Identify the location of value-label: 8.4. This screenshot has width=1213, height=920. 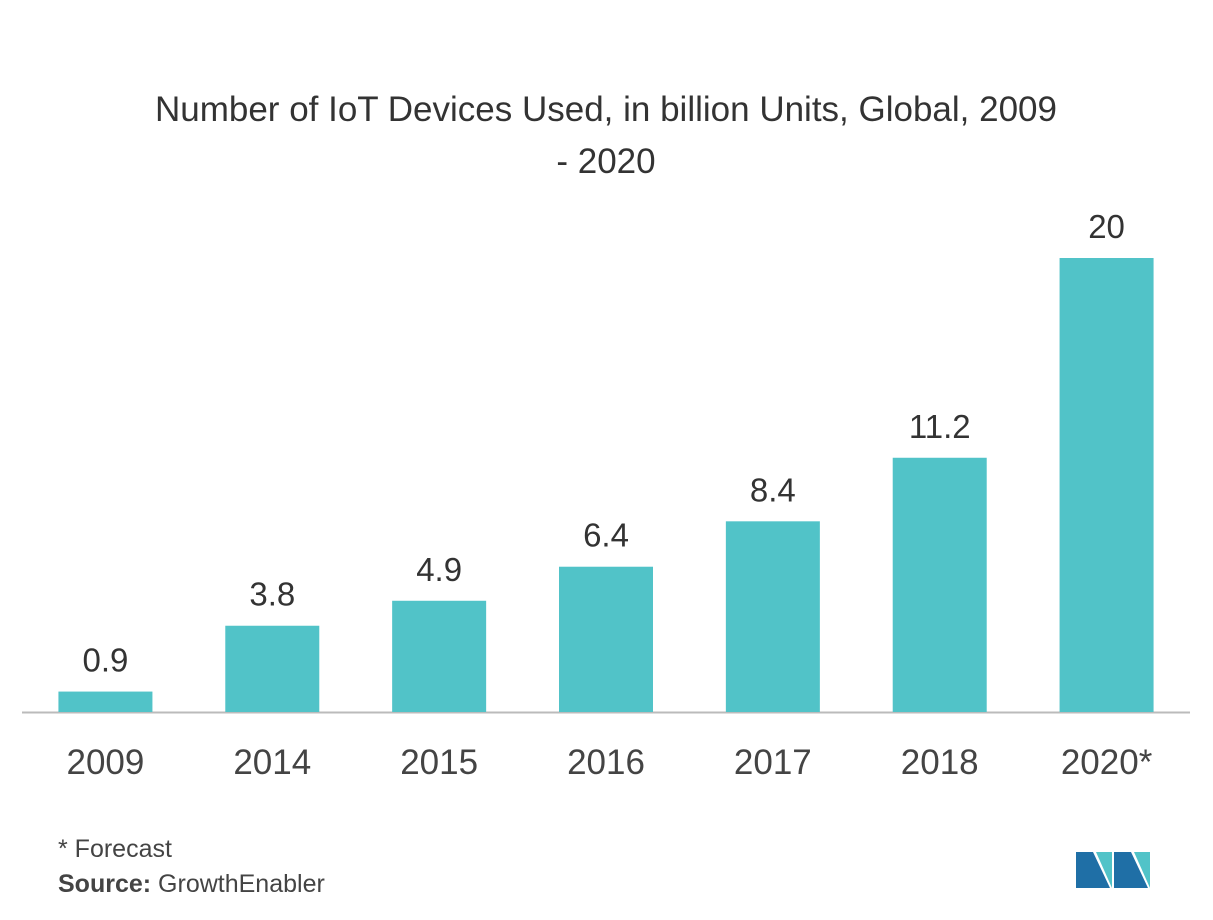
(773, 489).